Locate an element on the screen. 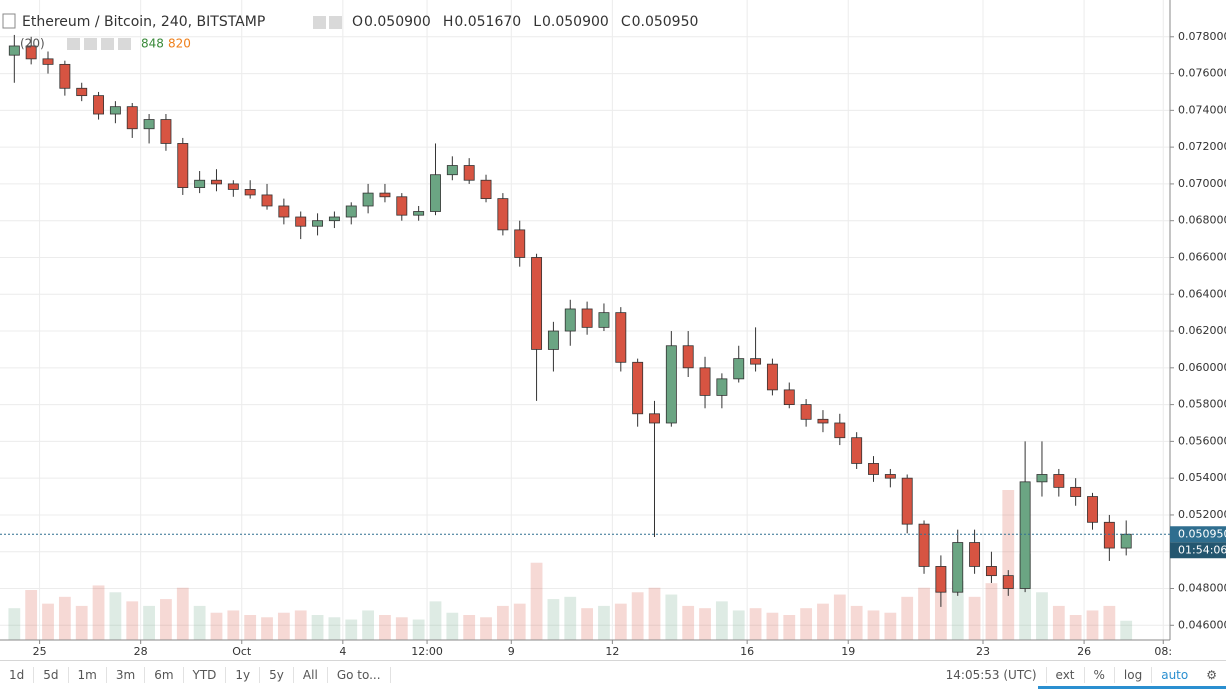 This screenshot has width=1226, height=689. ohlc-value: 0.050950 is located at coordinates (665, 22).